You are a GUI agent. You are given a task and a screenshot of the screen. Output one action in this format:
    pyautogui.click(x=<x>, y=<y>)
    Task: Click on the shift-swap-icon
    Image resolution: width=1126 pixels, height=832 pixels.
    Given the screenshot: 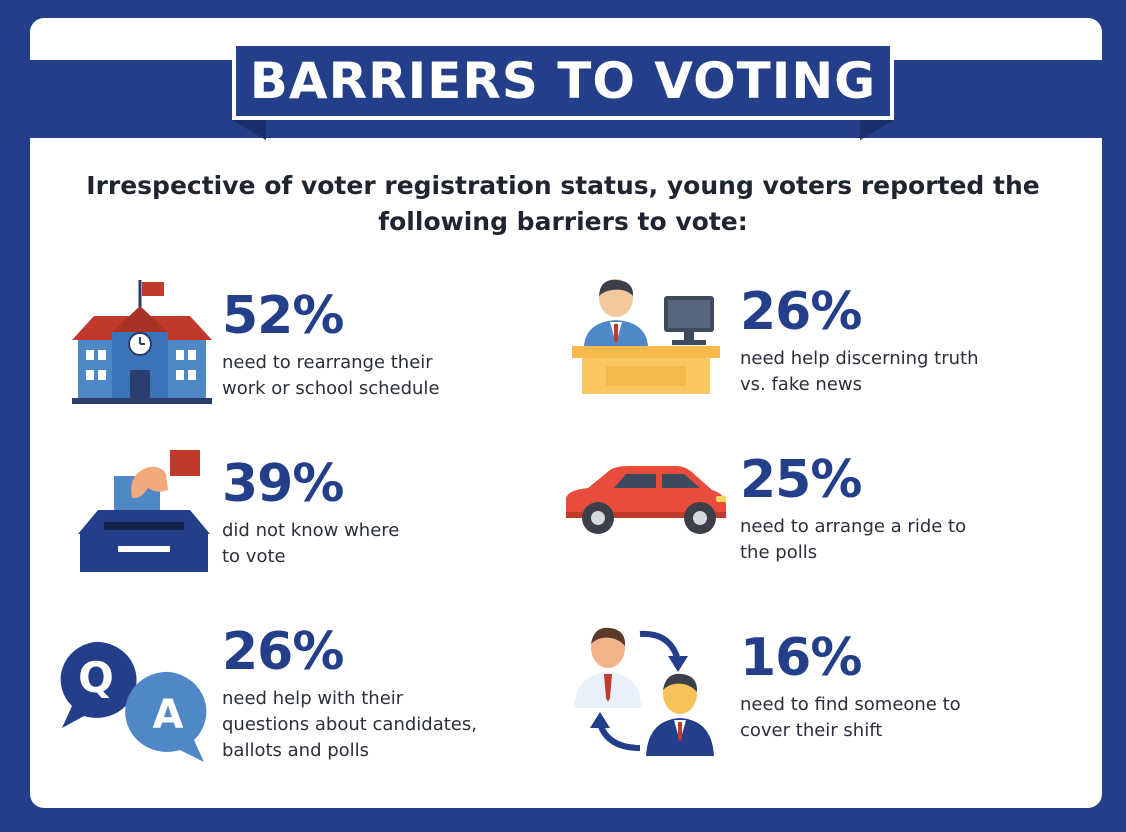 What is the action you would take?
    pyautogui.click(x=644, y=691)
    